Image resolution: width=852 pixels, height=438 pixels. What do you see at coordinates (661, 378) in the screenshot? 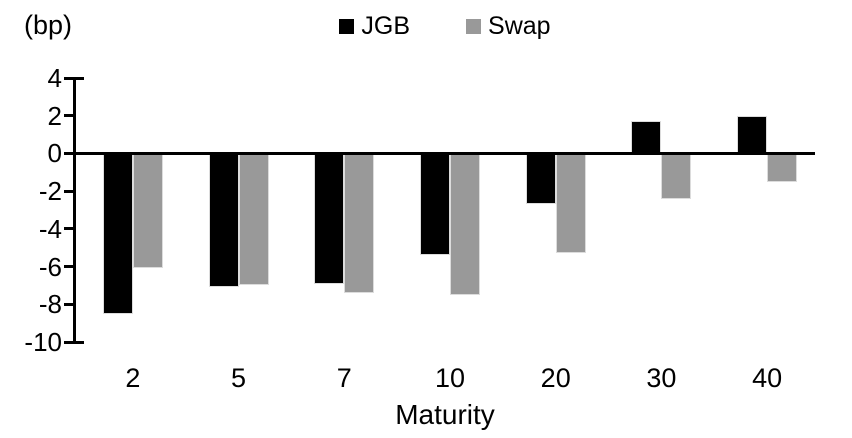
I see `x-axis-category-label: 30` at bounding box center [661, 378].